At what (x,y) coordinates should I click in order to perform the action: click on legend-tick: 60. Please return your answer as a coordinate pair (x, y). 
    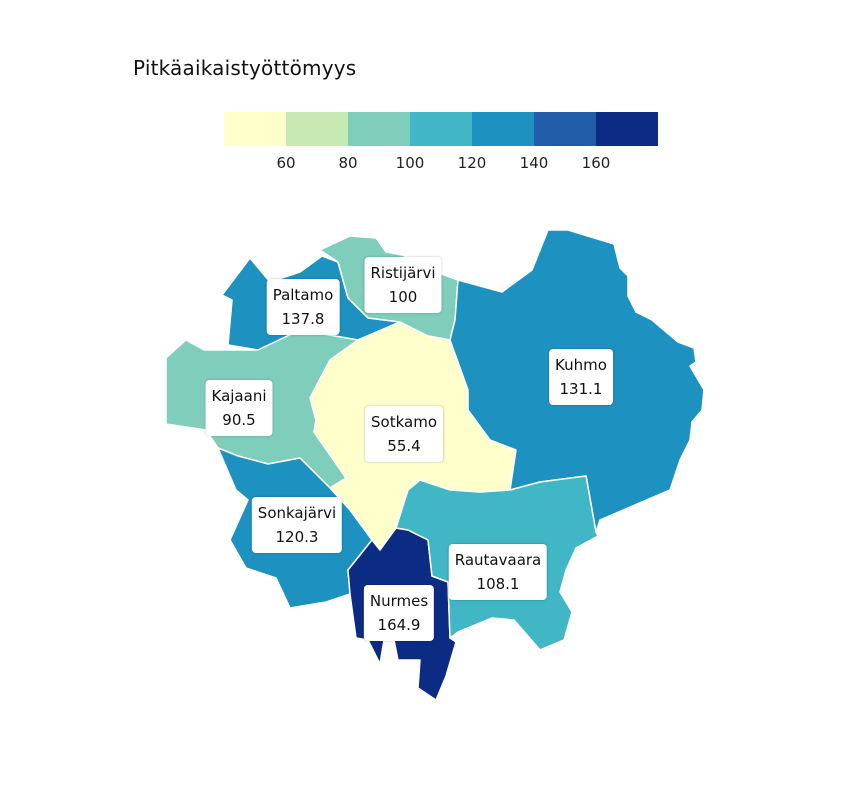
    Looking at the image, I should click on (286, 163).